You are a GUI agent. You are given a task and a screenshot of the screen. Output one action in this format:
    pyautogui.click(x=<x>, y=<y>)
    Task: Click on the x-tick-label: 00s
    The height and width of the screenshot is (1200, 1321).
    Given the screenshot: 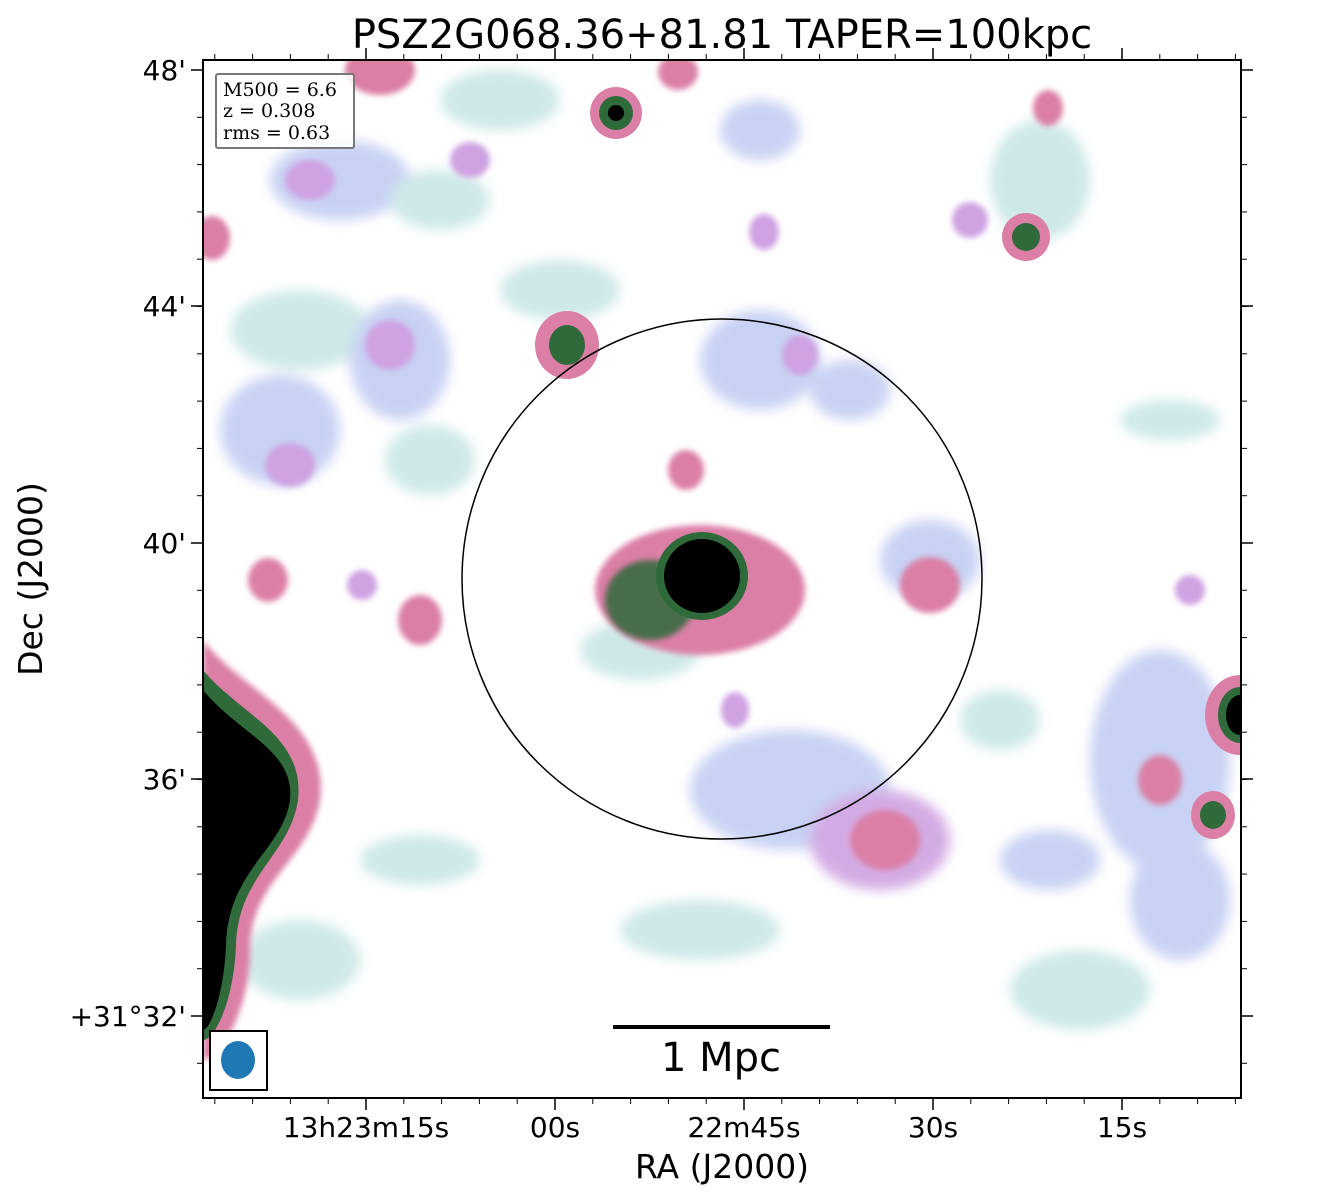 What is the action you would take?
    pyautogui.click(x=555, y=1127)
    